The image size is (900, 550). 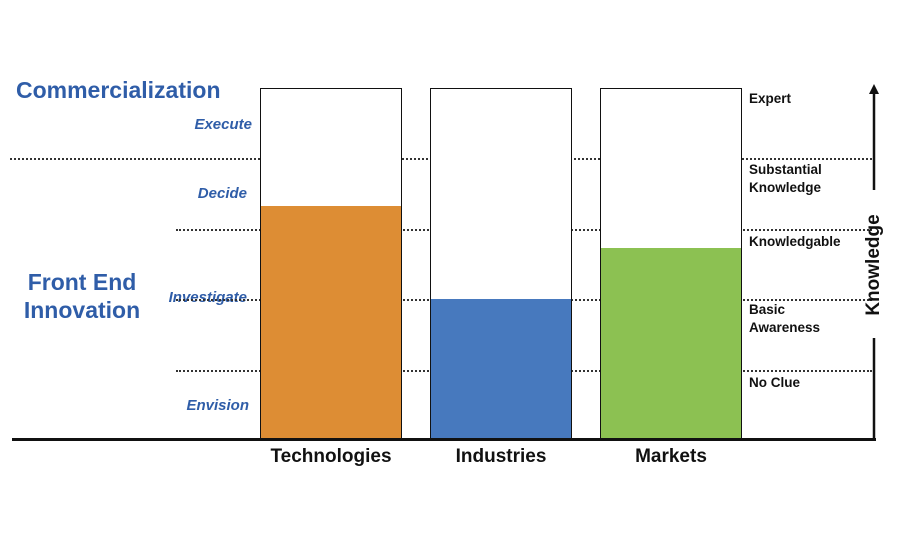 What do you see at coordinates (785, 169) in the screenshot?
I see `level-substantial-line-1: Substantial` at bounding box center [785, 169].